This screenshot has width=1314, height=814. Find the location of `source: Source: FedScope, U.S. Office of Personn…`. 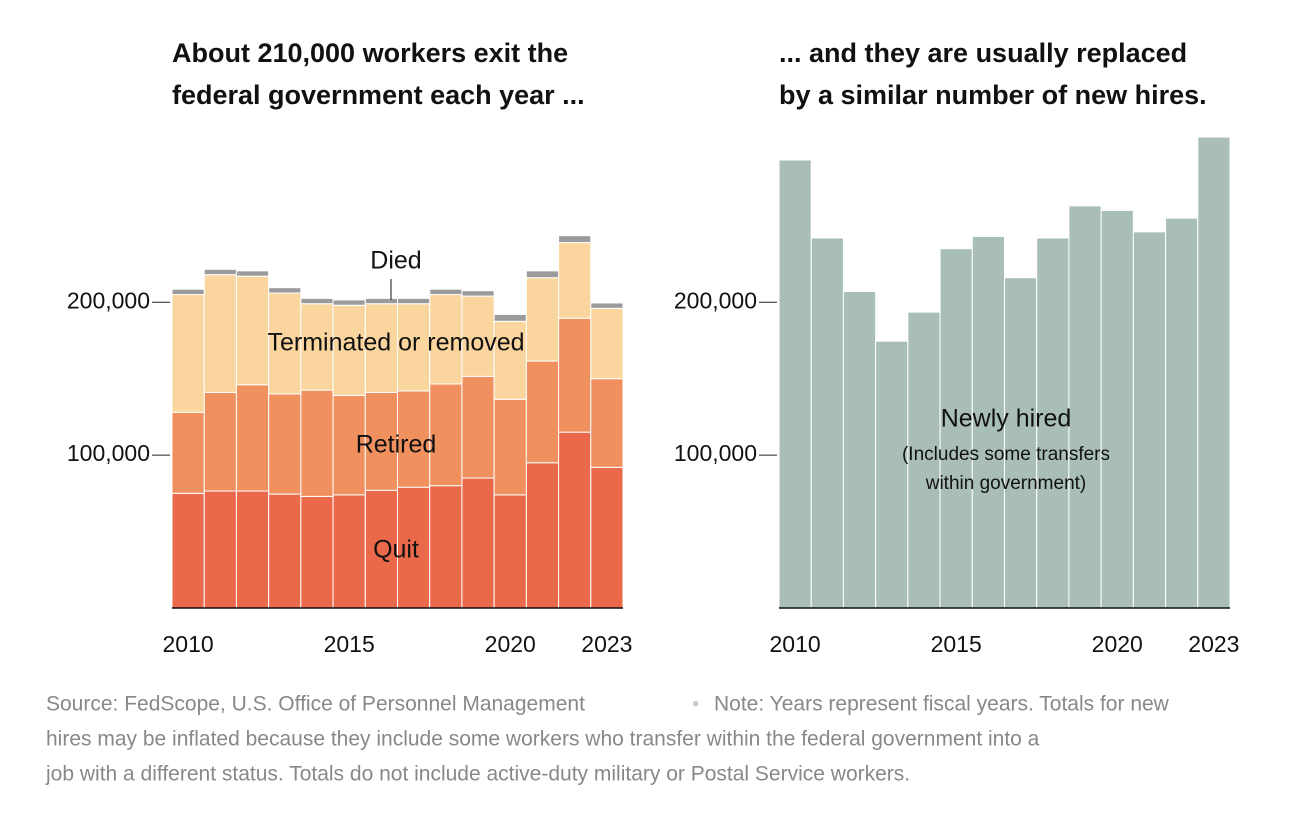

source: Source: FedScope, U.S. Office of Personn… is located at coordinates (315, 704).